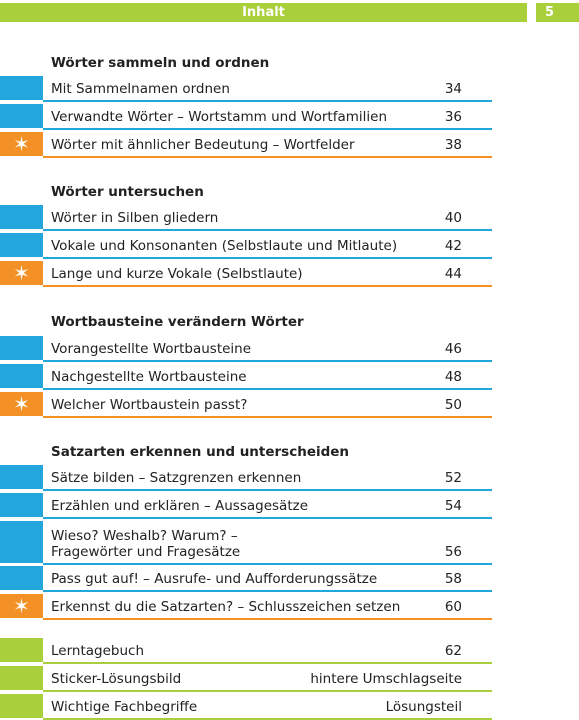 The height and width of the screenshot is (720, 579). Describe the element at coordinates (160, 63) in the screenshot. I see `section-title: Wörter sammeln und ordnen` at that location.